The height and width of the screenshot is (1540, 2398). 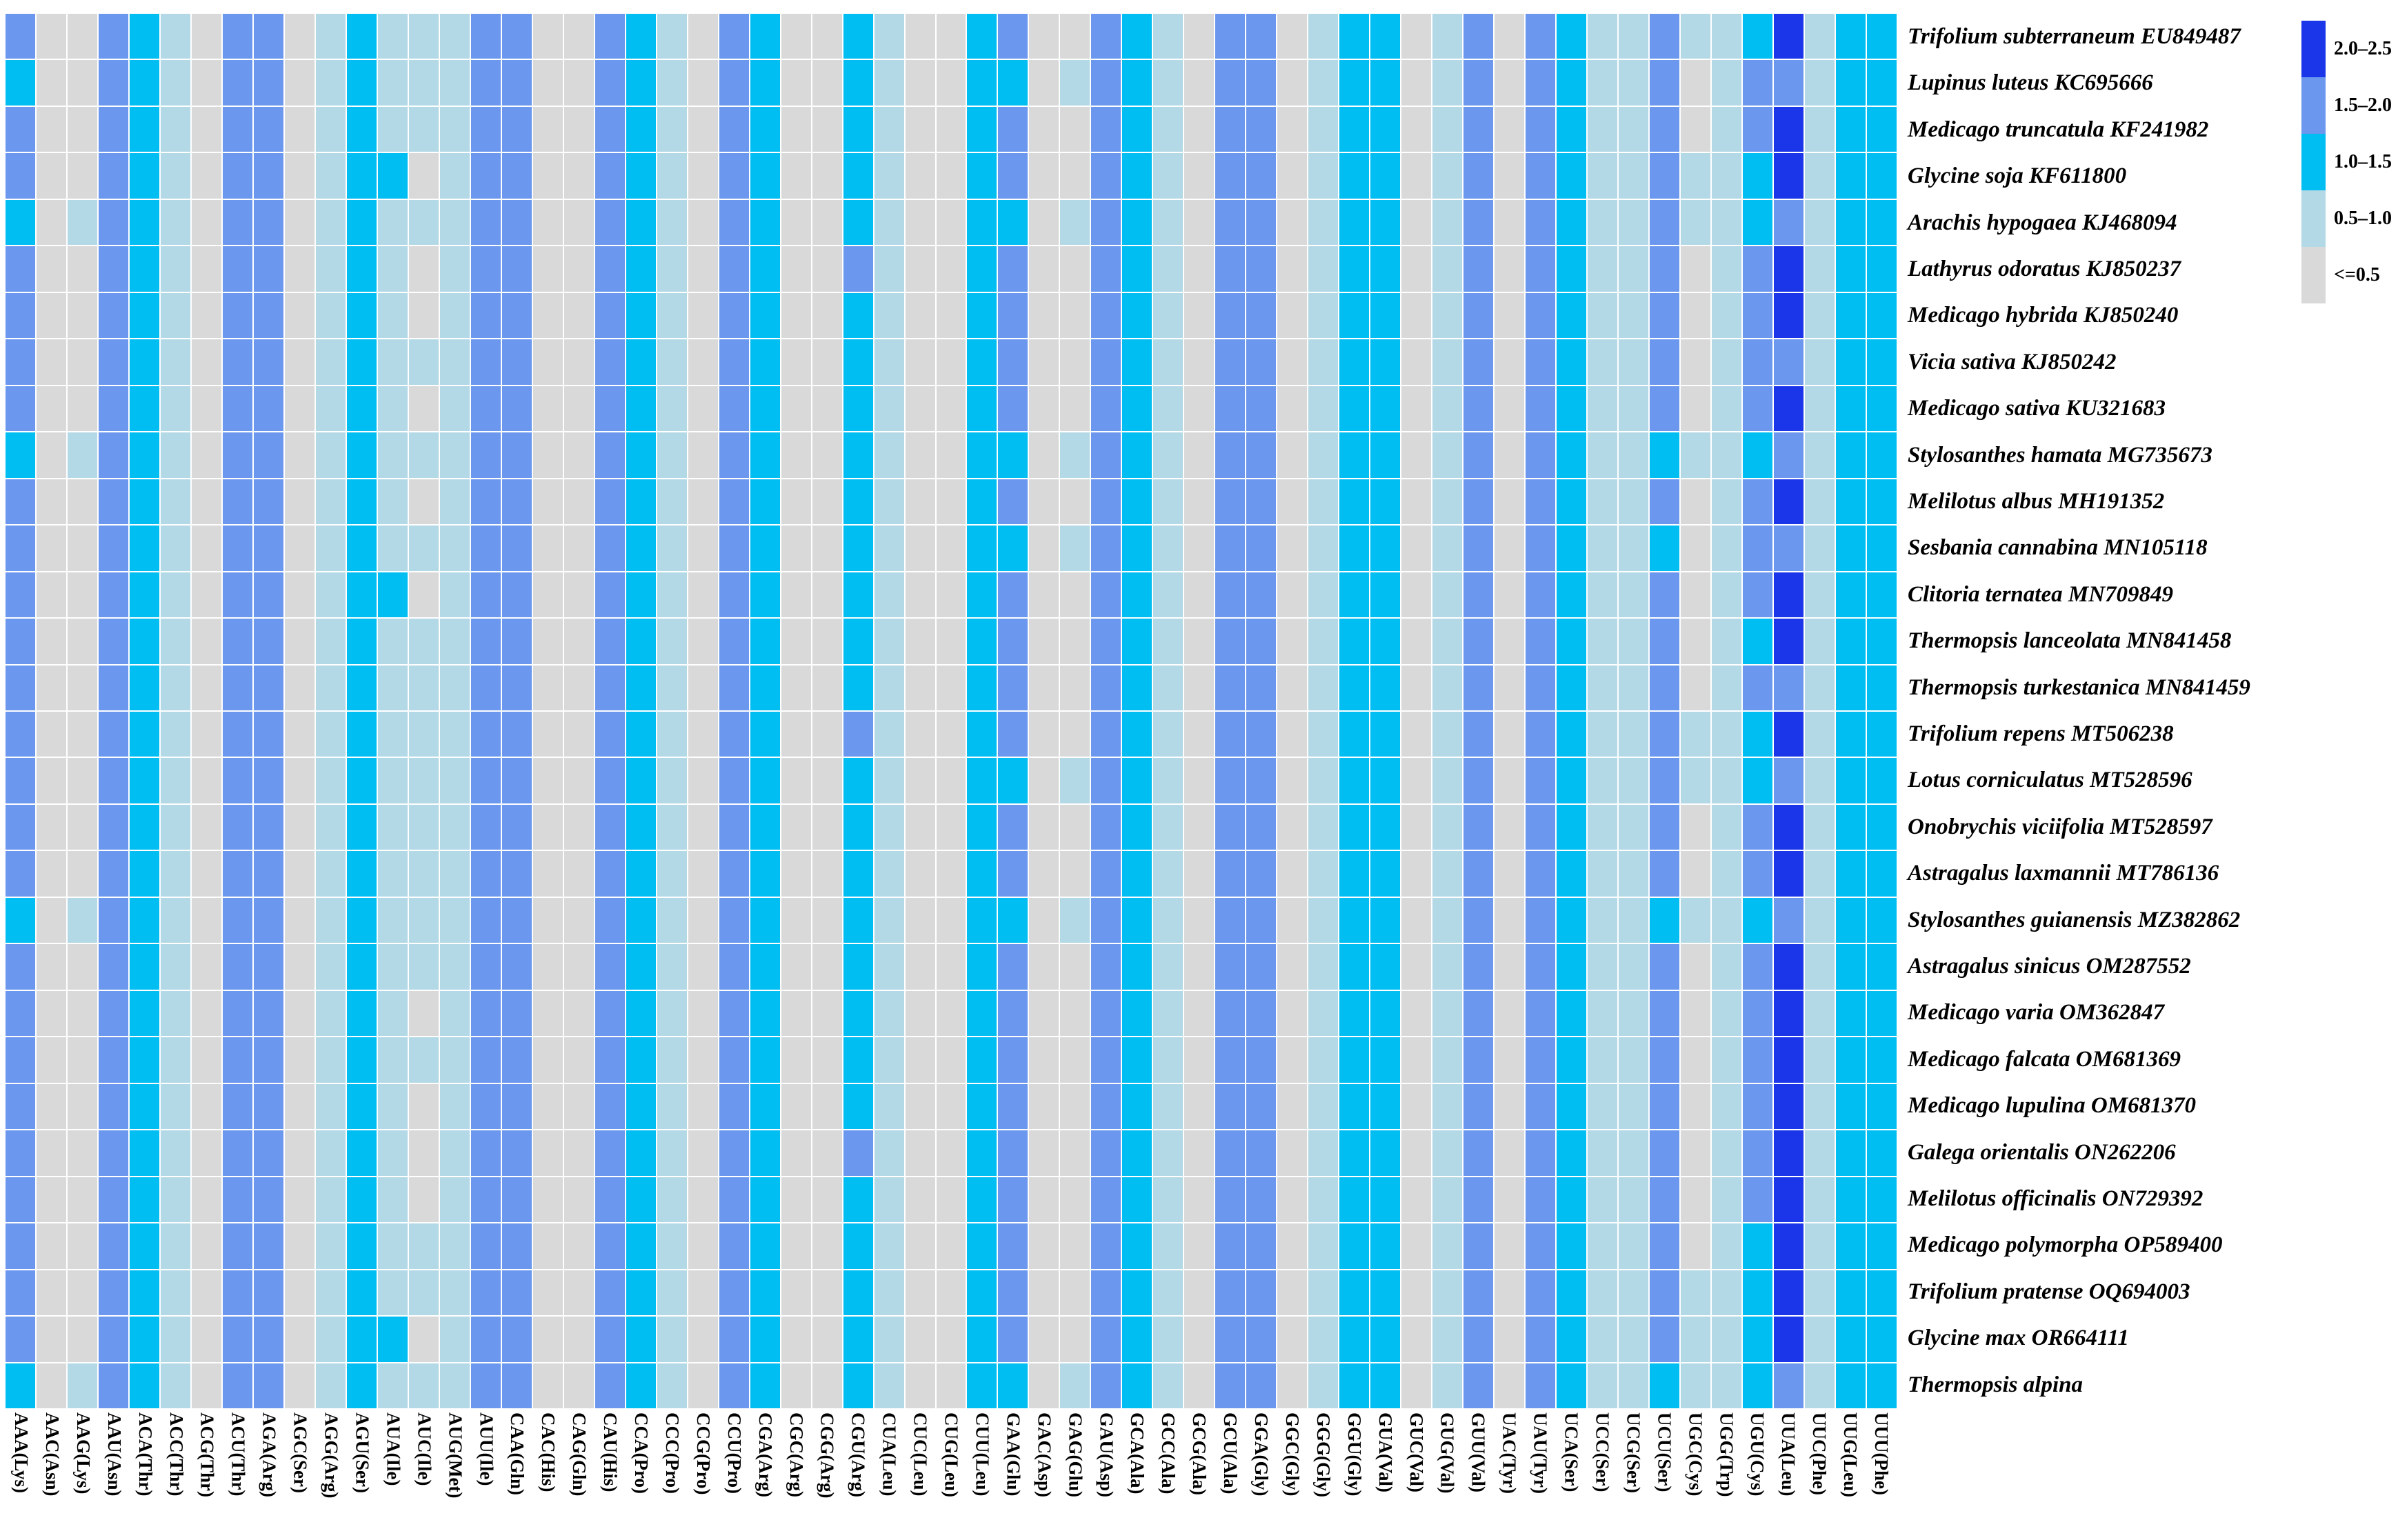 What do you see at coordinates (1819, 1453) in the screenshot?
I see `codon-label: UUC(Phe)` at bounding box center [1819, 1453].